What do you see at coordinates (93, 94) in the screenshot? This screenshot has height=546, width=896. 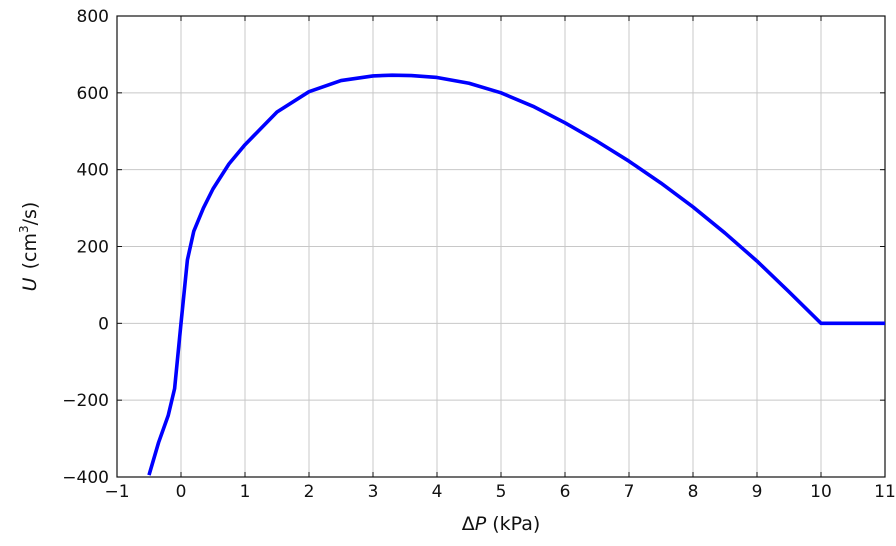 I see `y-tick-label: 600` at bounding box center [93, 94].